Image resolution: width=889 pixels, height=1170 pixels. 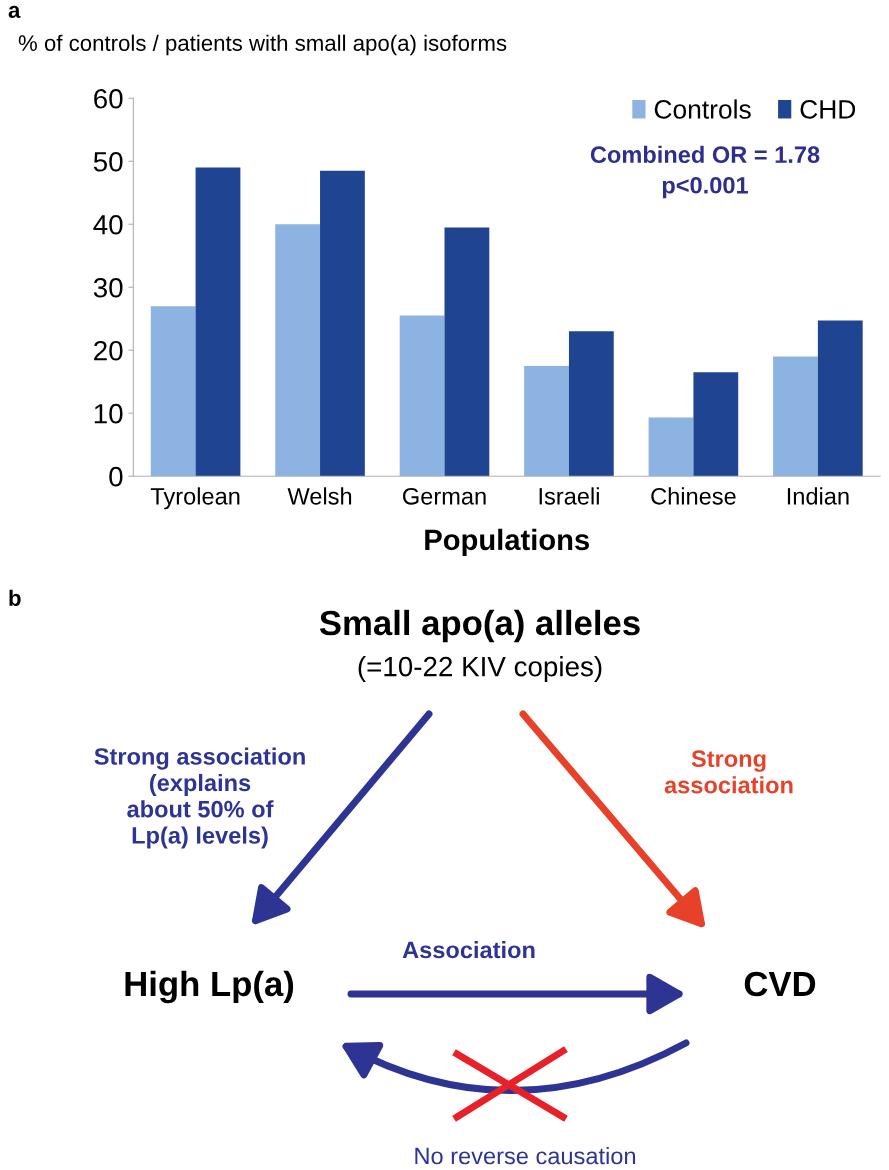 I want to click on text: Strong association, so click(x=728, y=772).